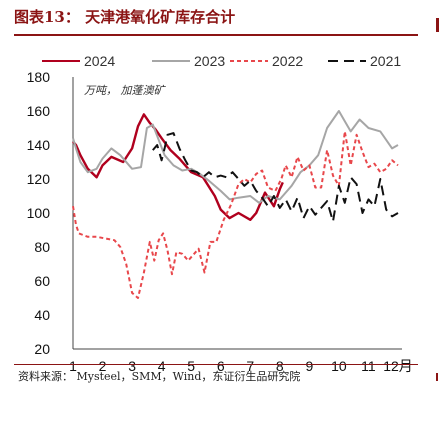 This screenshot has height=426, width=441. I want to click on x-tick-label: 9, so click(309, 366).